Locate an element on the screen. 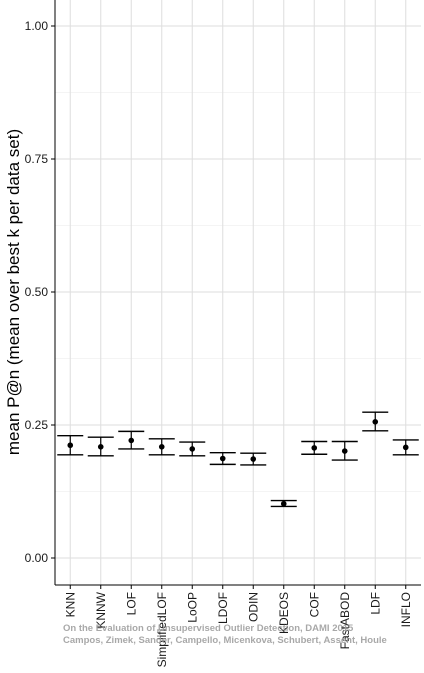 The image size is (424, 673). x-tick-label: INFLO is located at coordinates (406, 609).